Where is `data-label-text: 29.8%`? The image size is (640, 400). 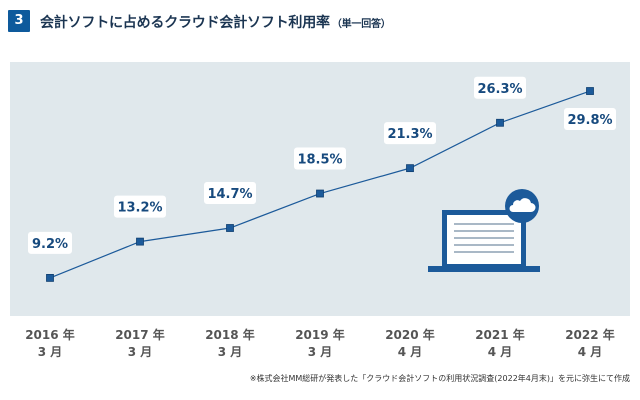 data-label-text: 29.8% is located at coordinates (589, 120).